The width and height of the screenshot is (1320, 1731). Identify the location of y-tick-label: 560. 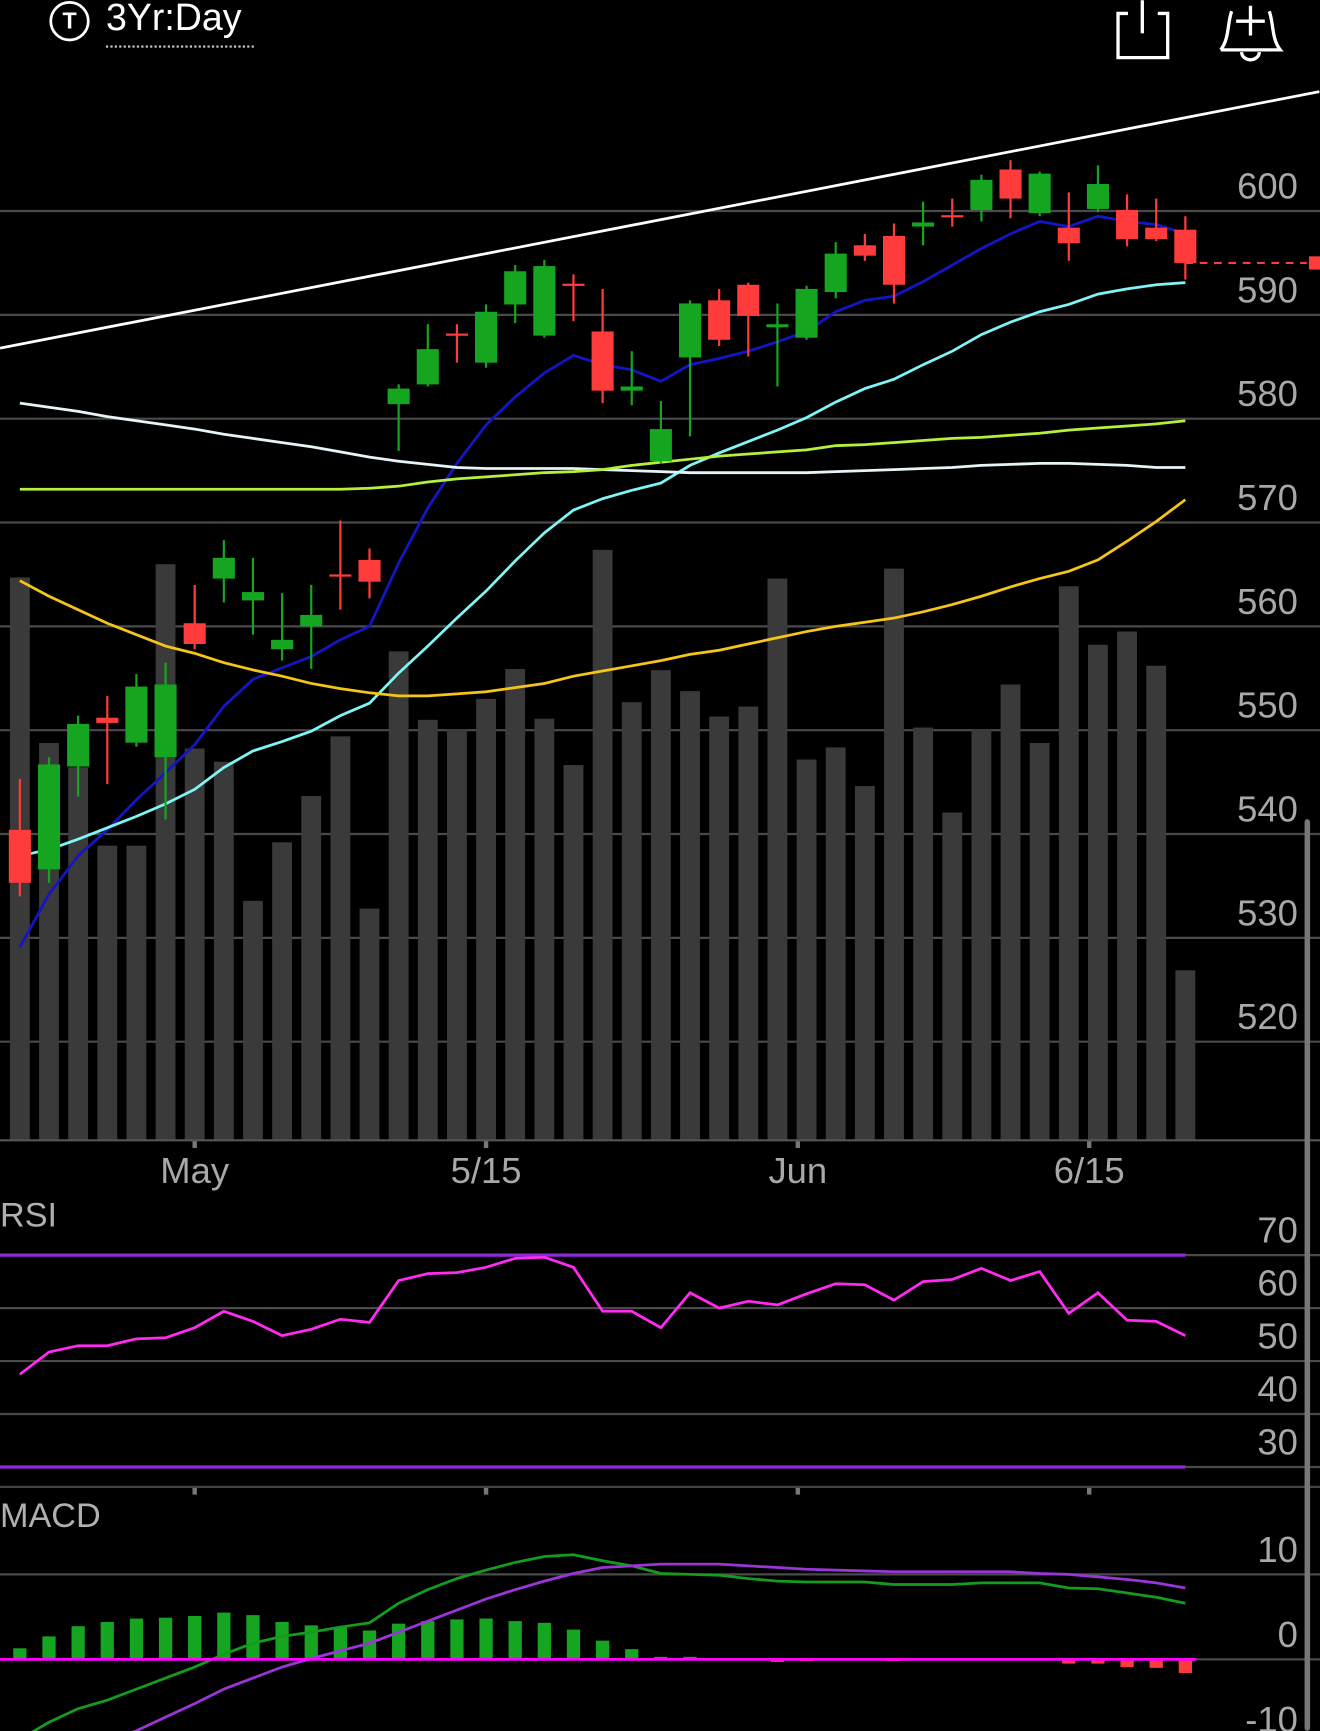
(1267, 601).